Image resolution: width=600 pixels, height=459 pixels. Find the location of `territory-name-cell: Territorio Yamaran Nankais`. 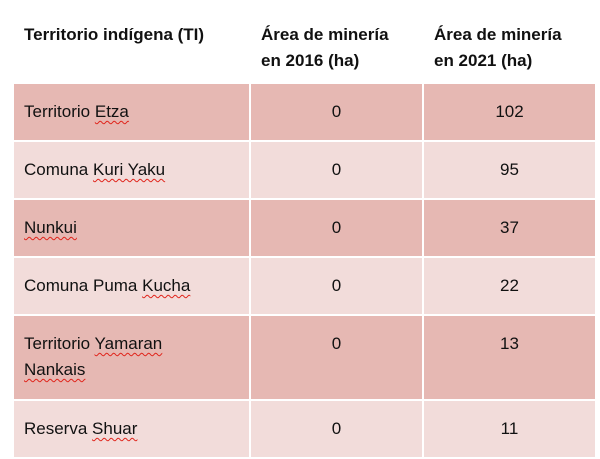

territory-name-cell: Territorio Yamaran Nankais is located at coordinates (131, 357).